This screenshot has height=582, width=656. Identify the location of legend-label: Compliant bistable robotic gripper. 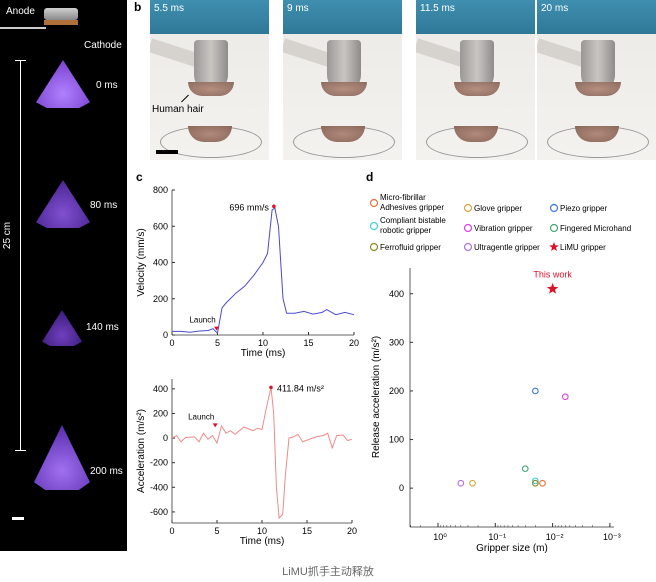
(413, 225).